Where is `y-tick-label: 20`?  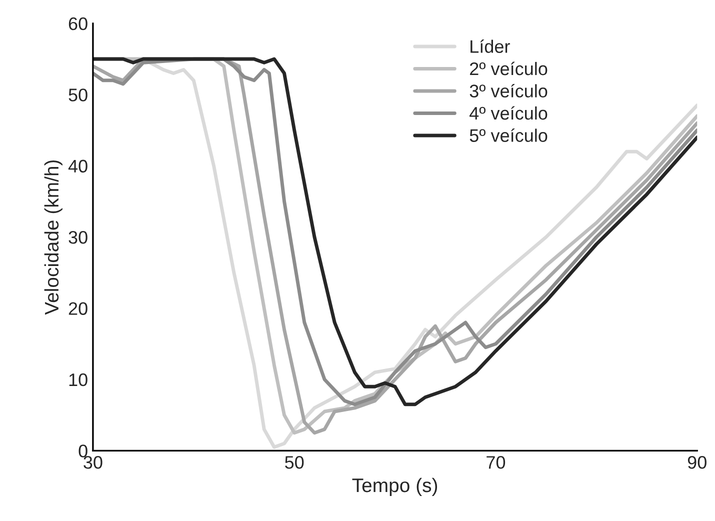
y-tick-label: 20 is located at coordinates (78, 308).